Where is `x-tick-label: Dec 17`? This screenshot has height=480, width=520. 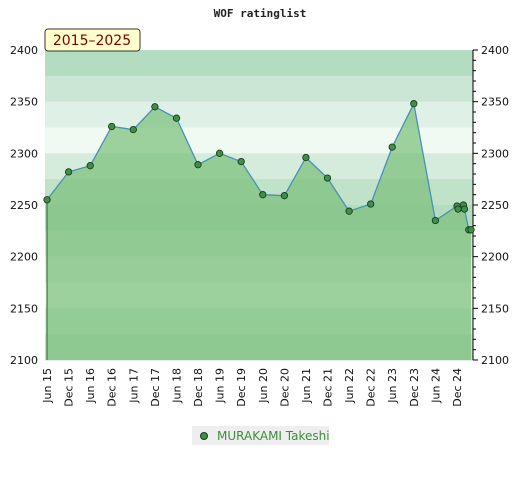 x-tick-label: Dec 17 is located at coordinates (155, 387).